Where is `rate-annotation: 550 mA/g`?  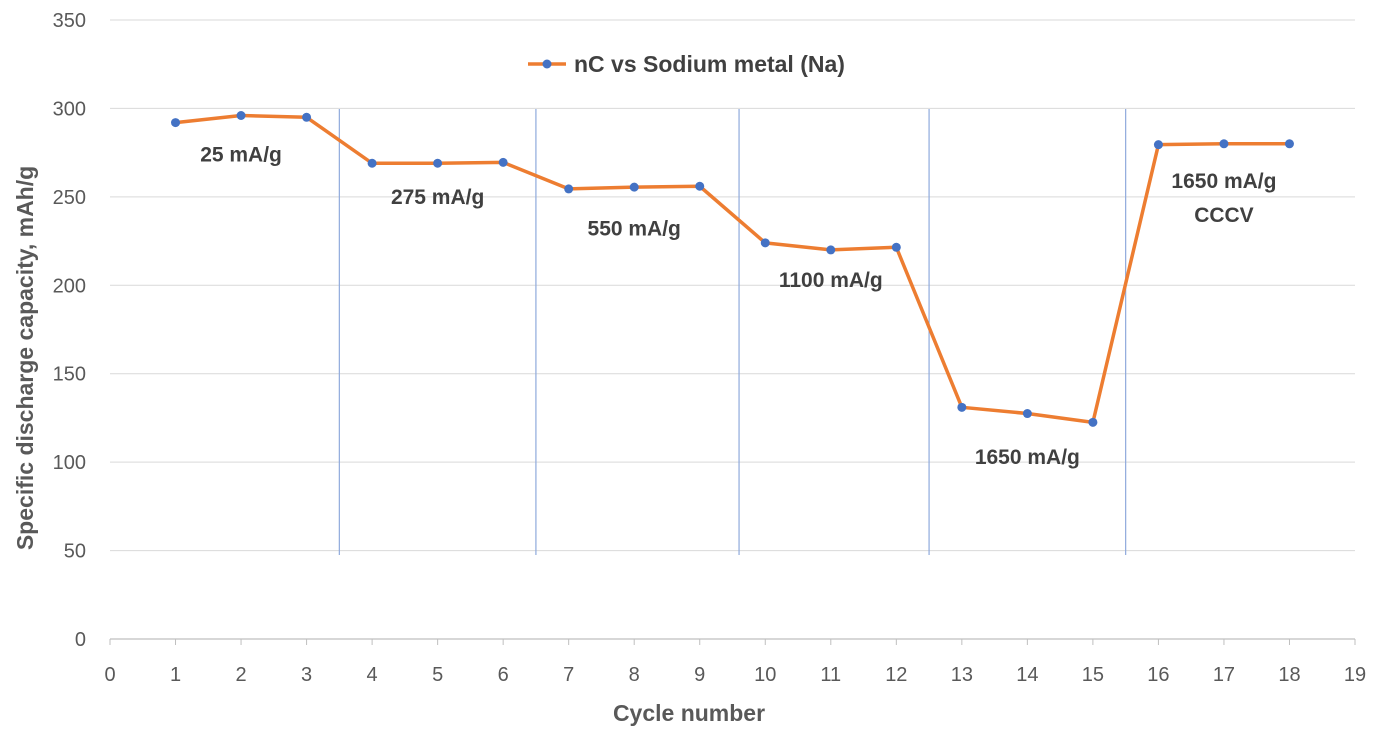
rate-annotation: 550 mA/g is located at coordinates (634, 229).